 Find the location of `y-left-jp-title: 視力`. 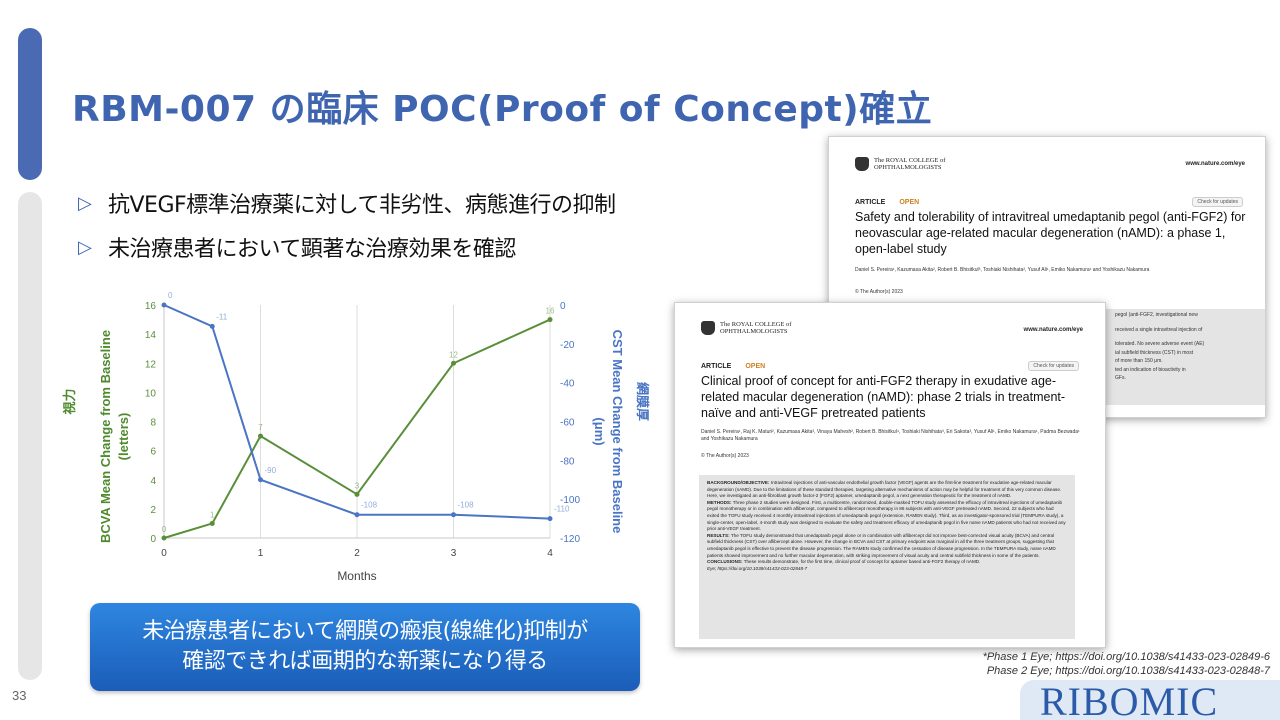

y-left-jp-title: 視力 is located at coordinates (69, 401).